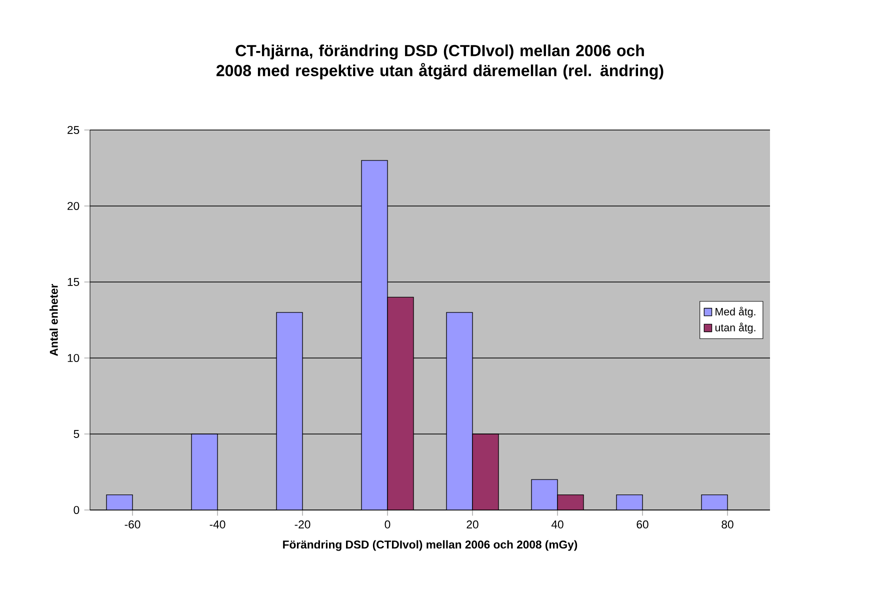 The image size is (880, 594). I want to click on x-tick-label: 20, so click(472, 524).